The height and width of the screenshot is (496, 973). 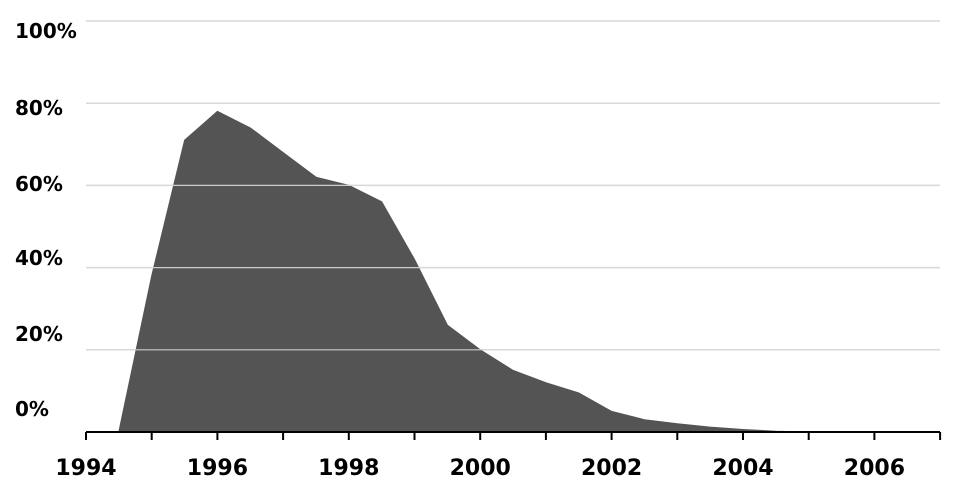 I want to click on x-tick-label: 1996, so click(x=217, y=468).